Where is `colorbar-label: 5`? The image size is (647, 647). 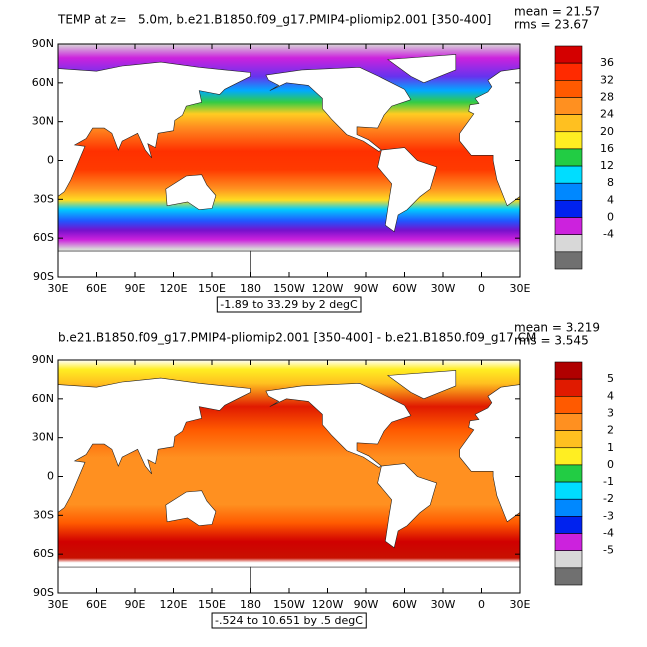
colorbar-label: 5 is located at coordinates (610, 378).